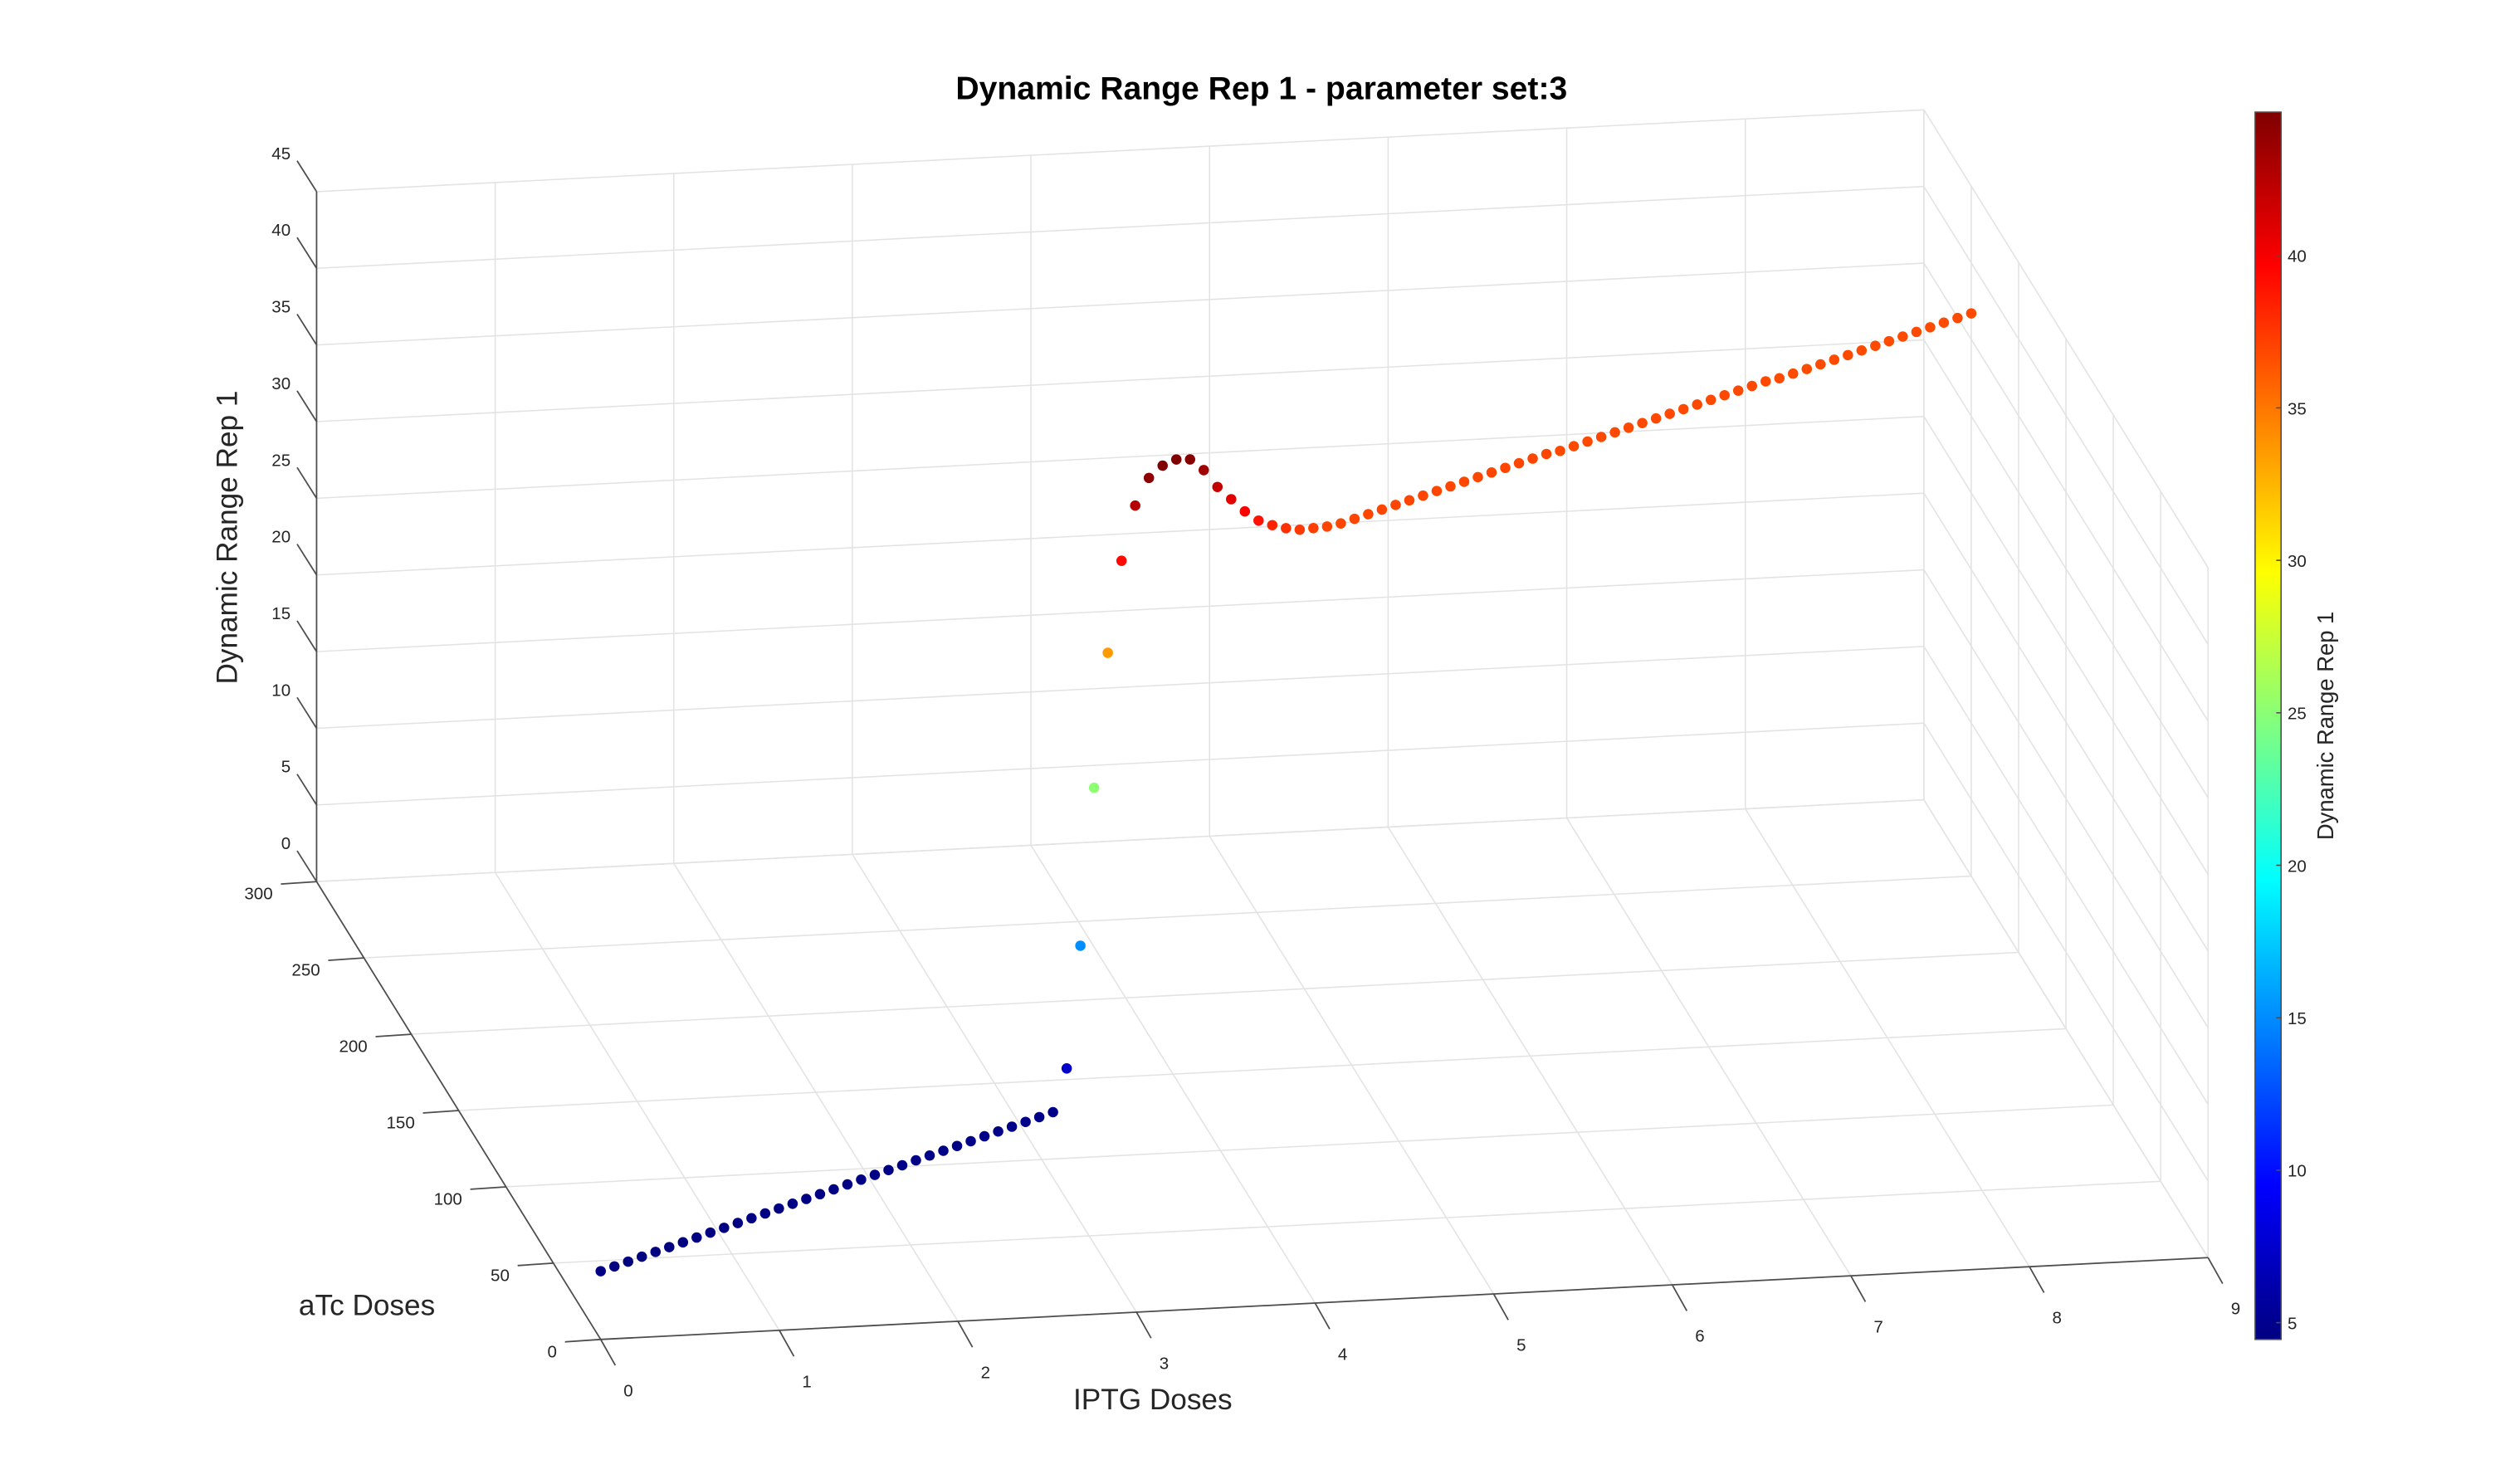  What do you see at coordinates (501, 1275) in the screenshot?
I see `y-tick-label: 50` at bounding box center [501, 1275].